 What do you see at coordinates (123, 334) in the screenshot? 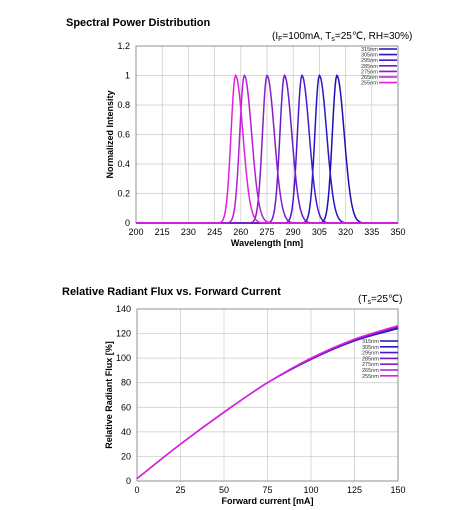
I see `chart2-y-tick-label: 120` at bounding box center [123, 334].